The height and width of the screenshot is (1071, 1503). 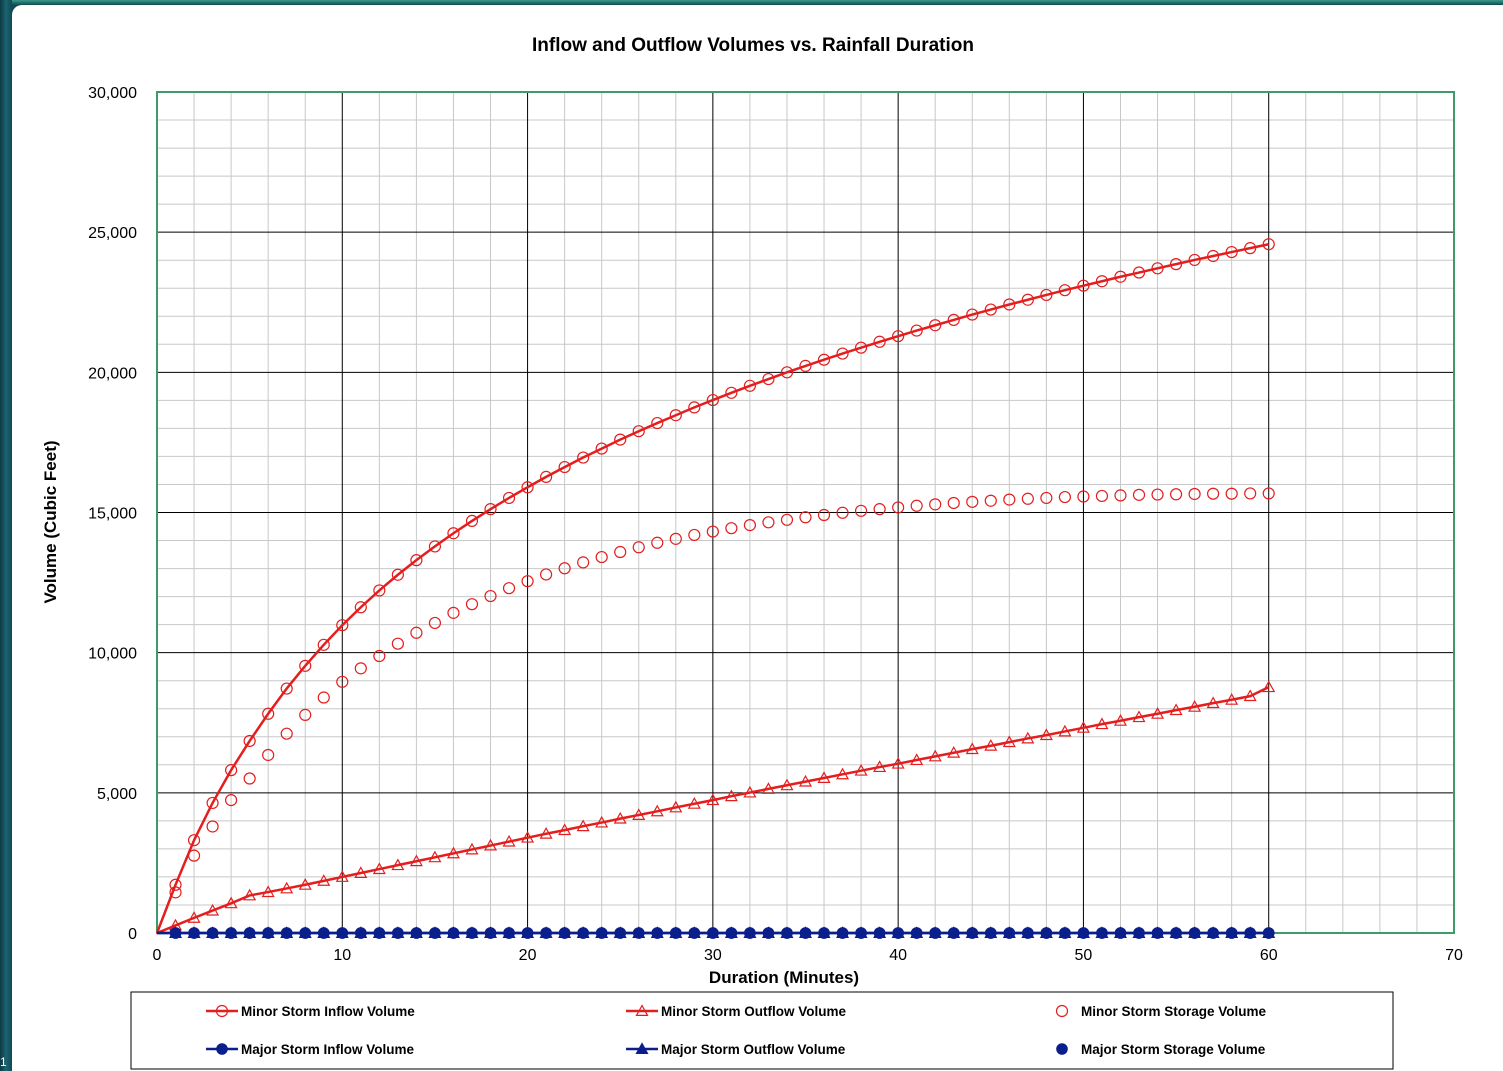 I want to click on legend-label: Major Storm Inflow Volume, so click(x=328, y=1049).